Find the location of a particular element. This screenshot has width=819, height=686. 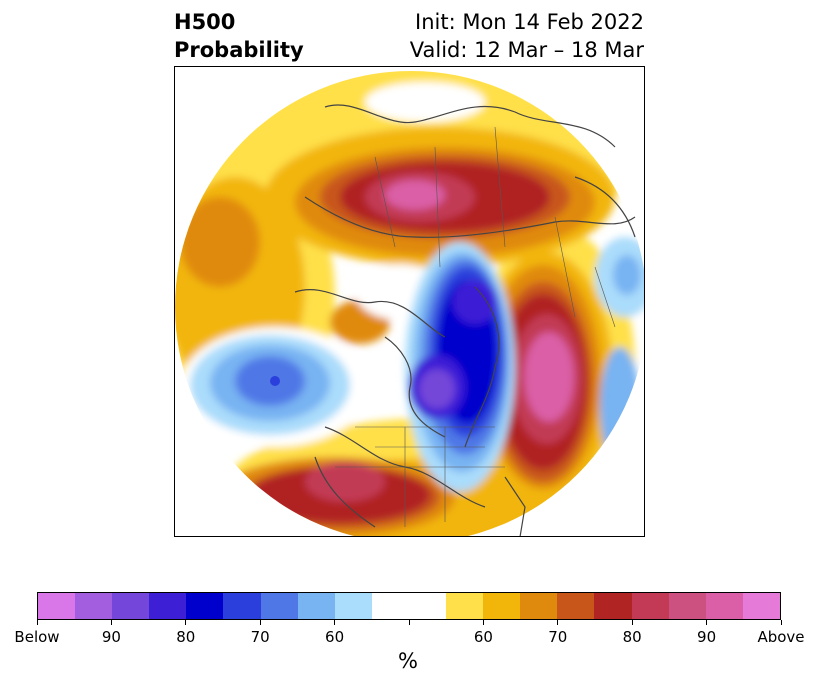

colorbar is located at coordinates (409, 606).